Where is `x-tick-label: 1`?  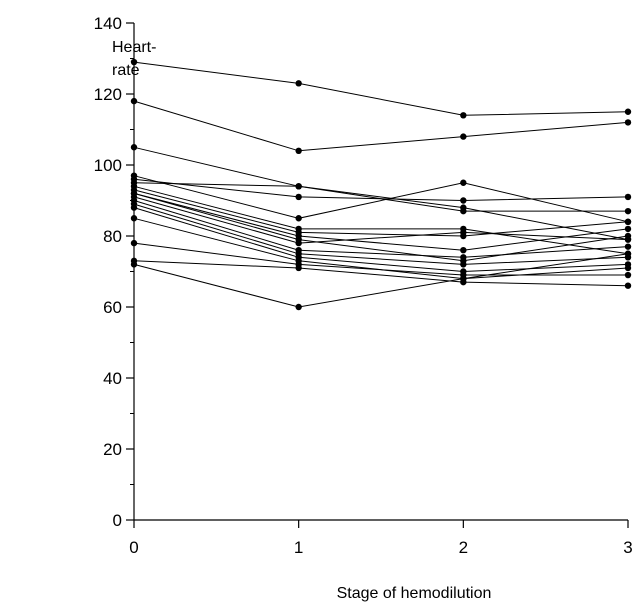 x-tick-label: 1 is located at coordinates (298, 547).